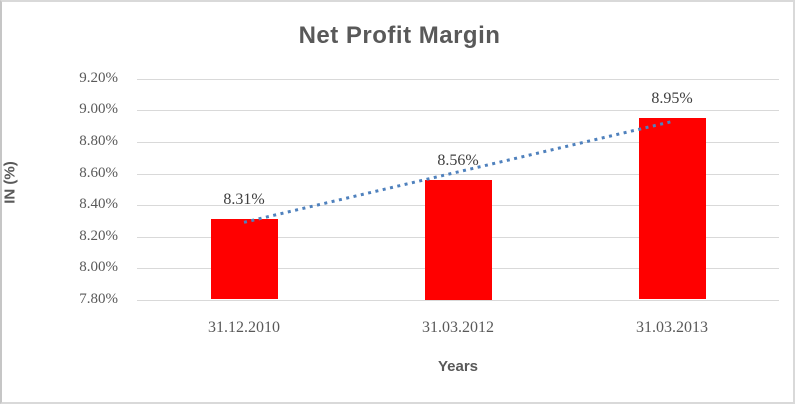 The width and height of the screenshot is (799, 407). What do you see at coordinates (672, 327) in the screenshot?
I see `x-tick-label: 31.03.2013` at bounding box center [672, 327].